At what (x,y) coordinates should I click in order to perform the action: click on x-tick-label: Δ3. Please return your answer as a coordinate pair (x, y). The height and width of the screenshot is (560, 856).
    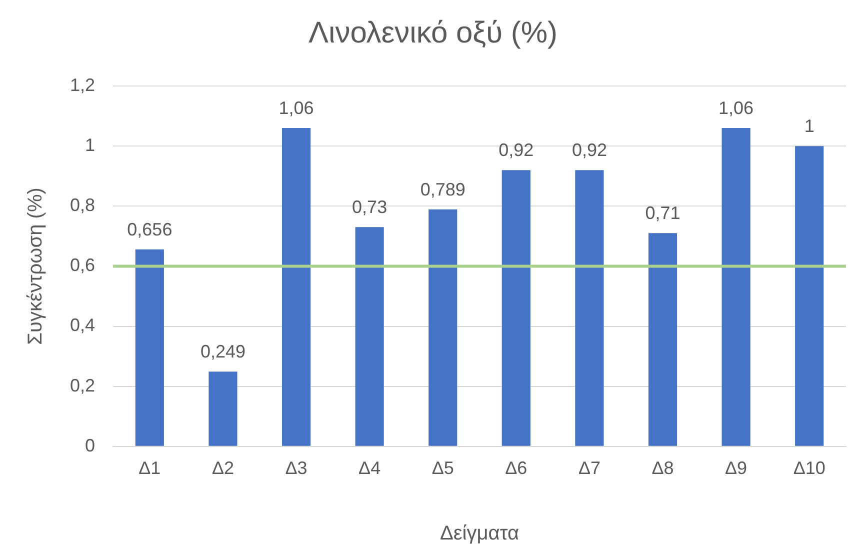
    Looking at the image, I should click on (296, 468).